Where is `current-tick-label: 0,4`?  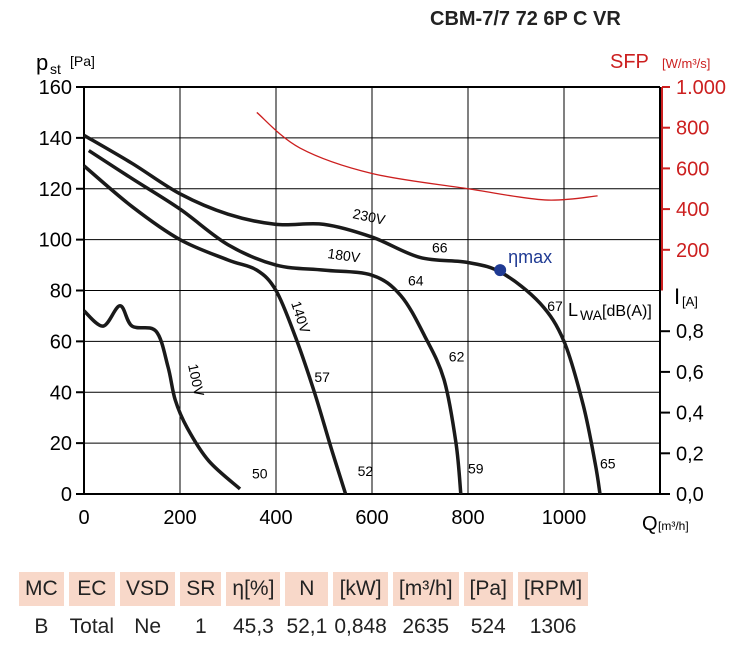 current-tick-label: 0,4 is located at coordinates (690, 414).